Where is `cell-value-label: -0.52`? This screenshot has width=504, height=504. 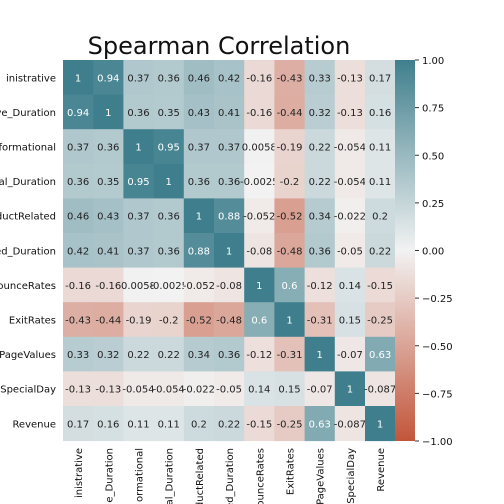 cell-value-label: -0.52 is located at coordinates (290, 217).